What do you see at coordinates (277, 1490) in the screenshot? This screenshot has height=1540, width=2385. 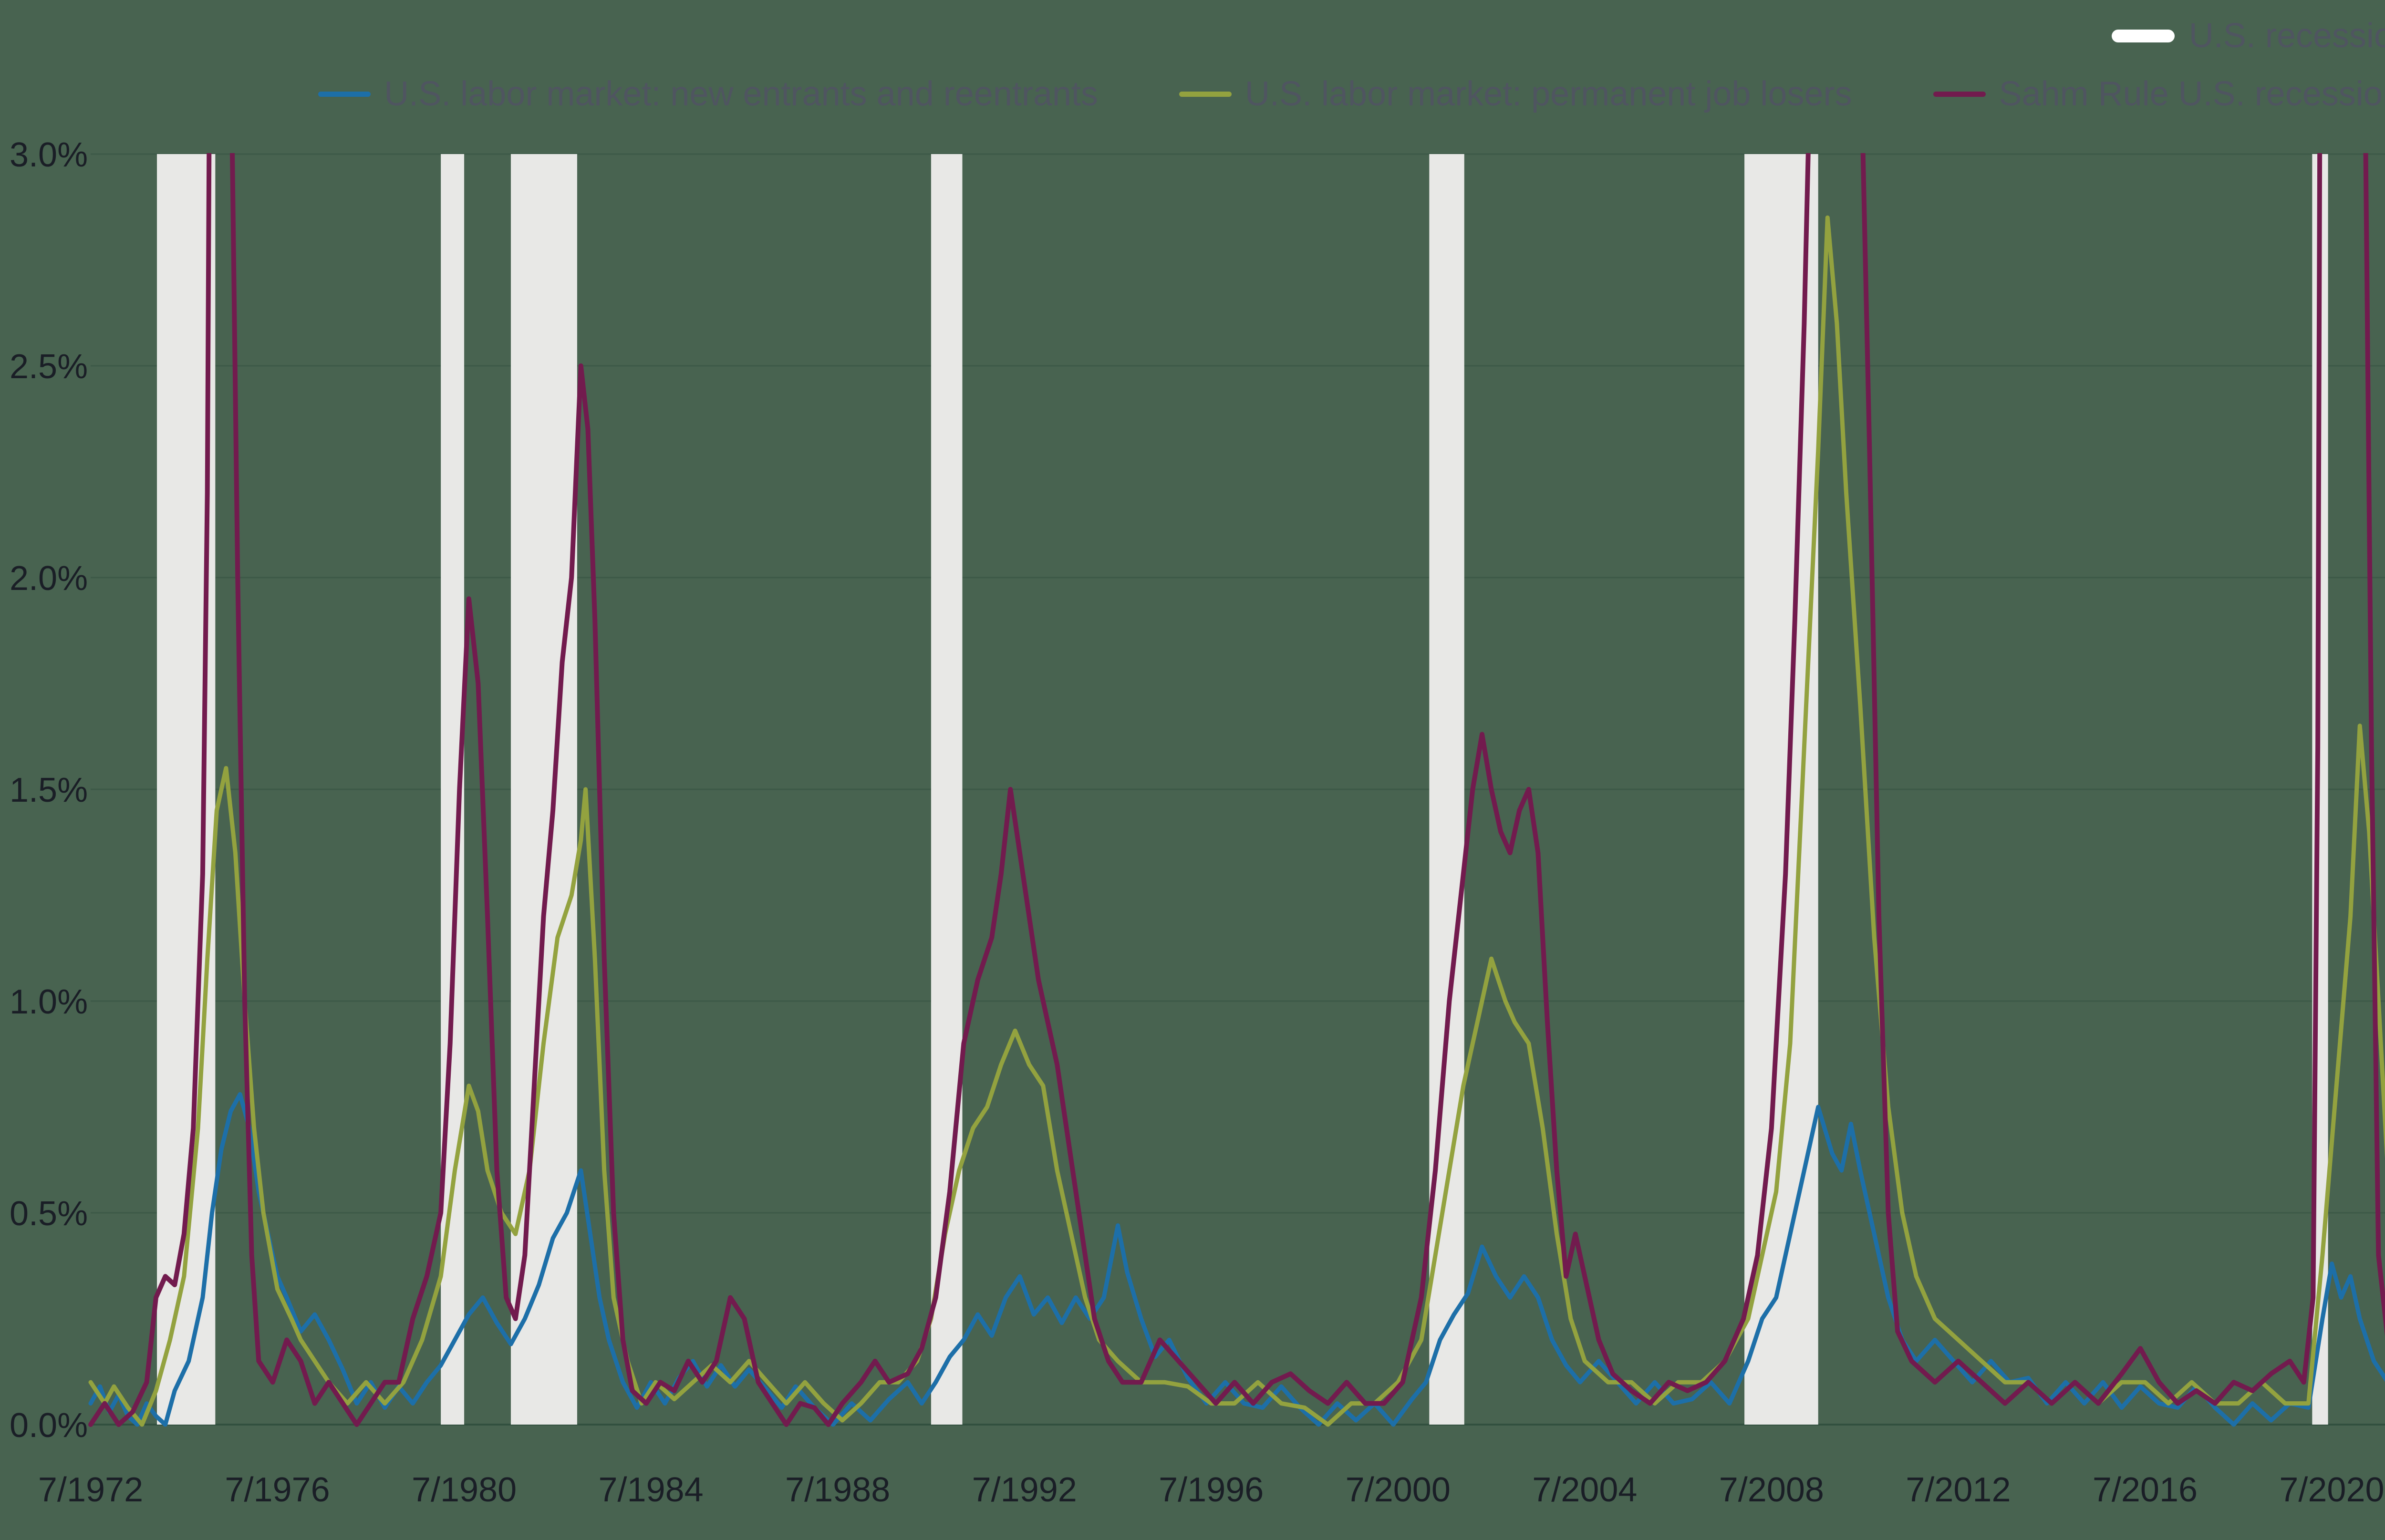 I see `x-tick-label: 7/1976` at bounding box center [277, 1490].